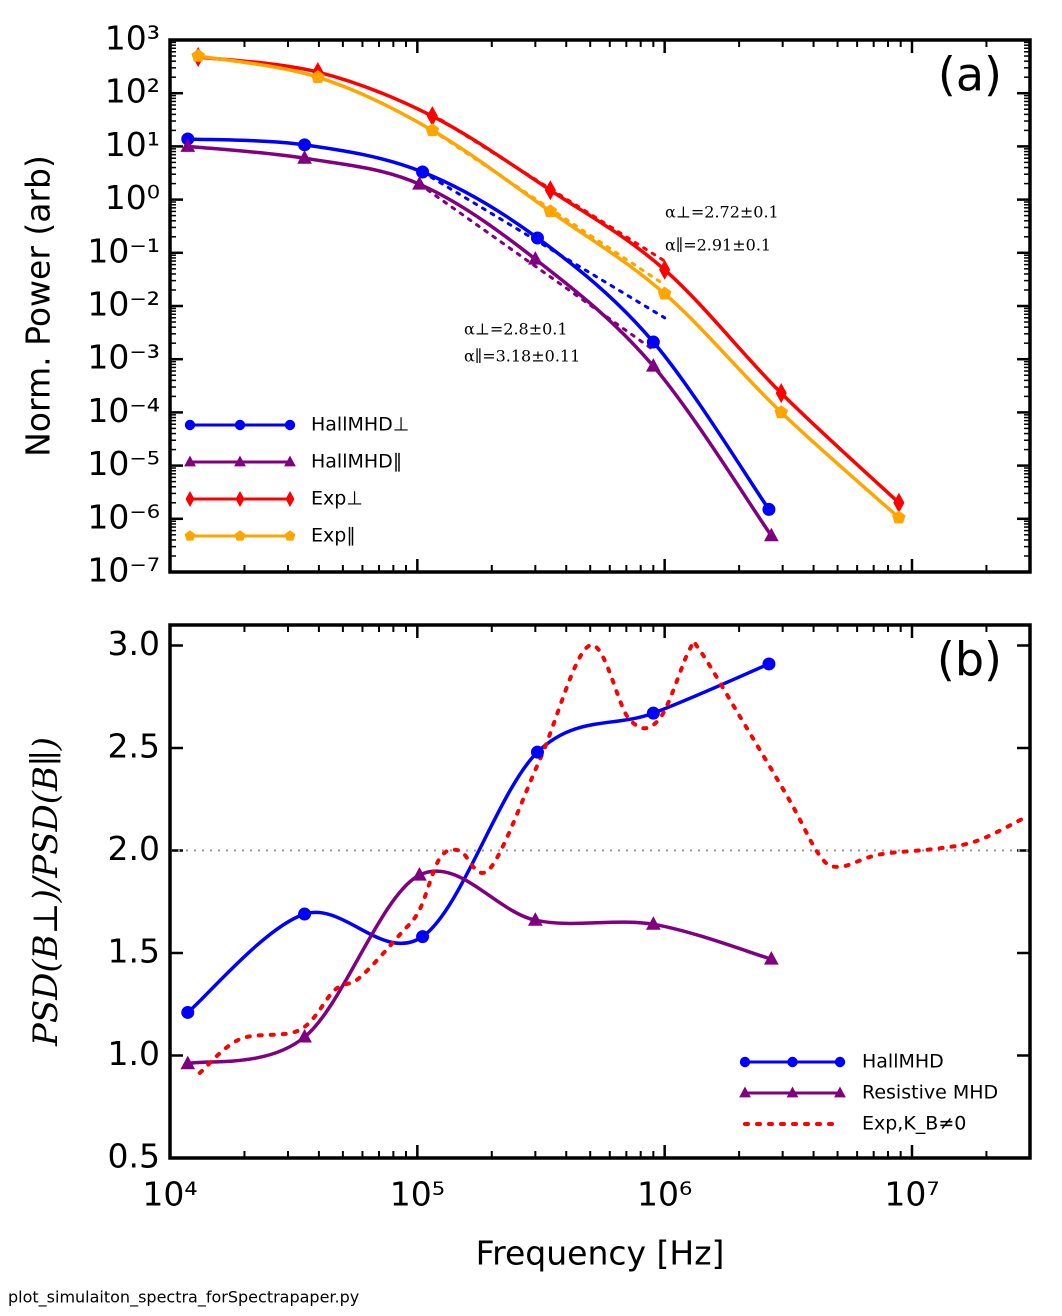 The image size is (1062, 1316). Describe the element at coordinates (123, 304) in the screenshot. I see `y-tick-label: 10⁻²` at that location.